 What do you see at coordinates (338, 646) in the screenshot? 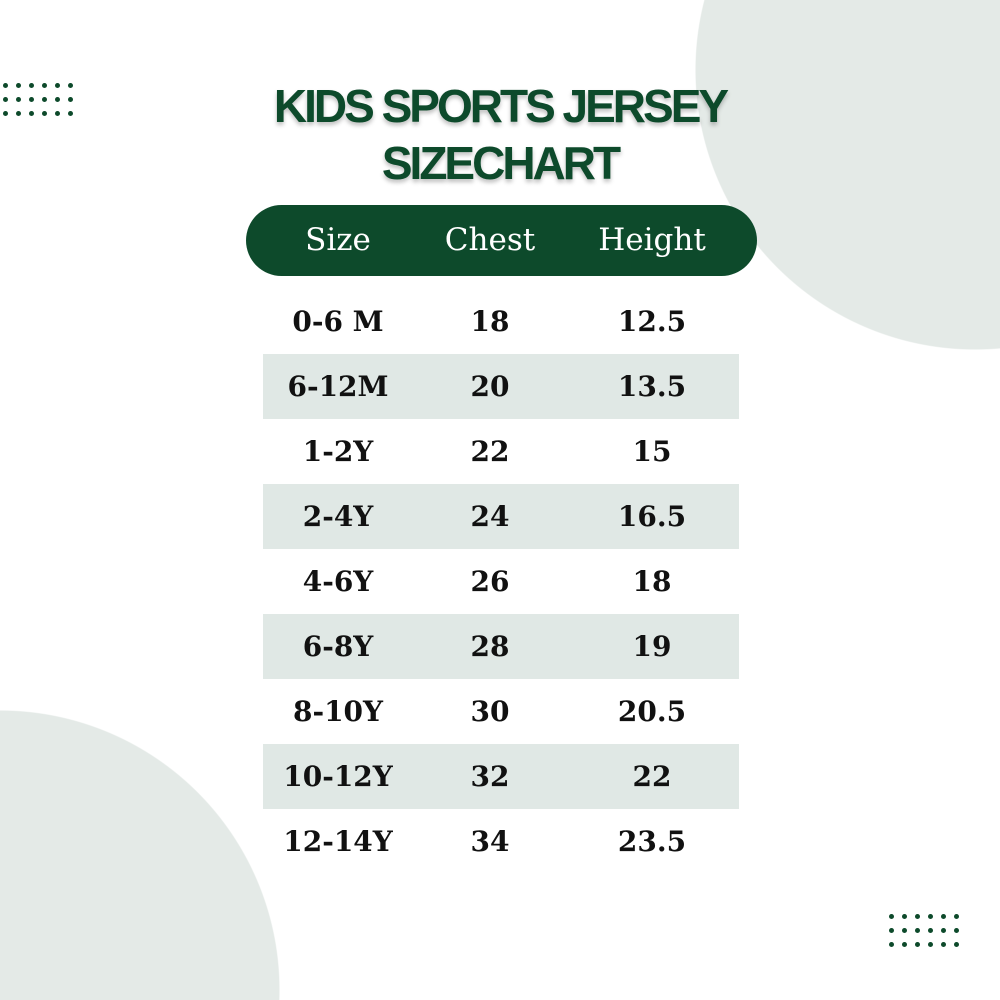
I see `cell-size: 6-8Y` at bounding box center [338, 646].